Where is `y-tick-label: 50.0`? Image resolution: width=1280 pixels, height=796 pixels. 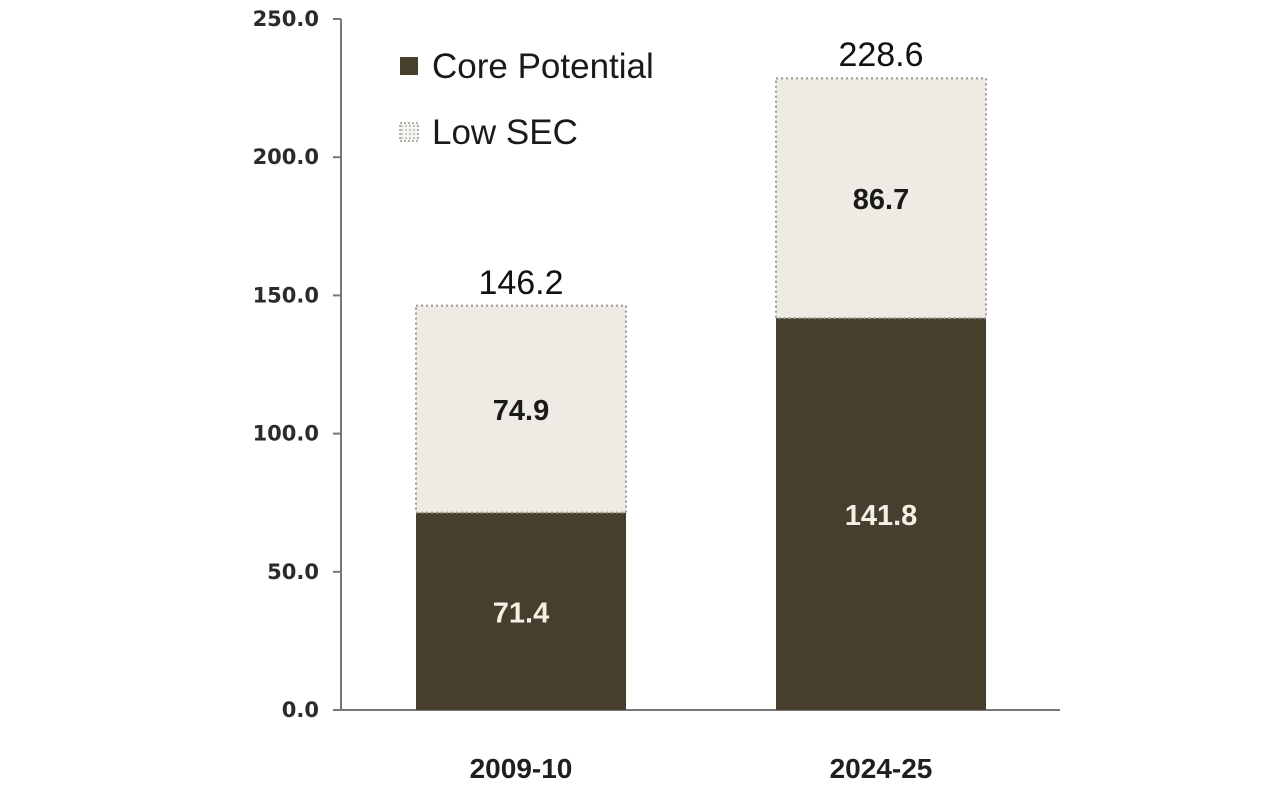
y-tick-label: 50.0 is located at coordinates (293, 572).